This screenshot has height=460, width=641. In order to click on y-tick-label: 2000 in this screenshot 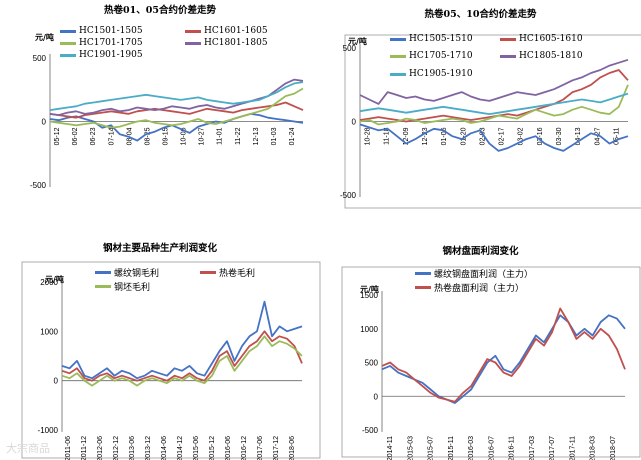, I will do `click(49, 282)`.